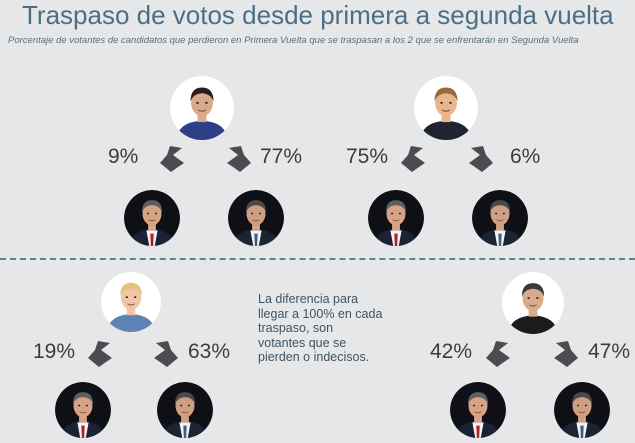 This screenshot has height=443, width=635. I want to click on section-divider, so click(317, 259).